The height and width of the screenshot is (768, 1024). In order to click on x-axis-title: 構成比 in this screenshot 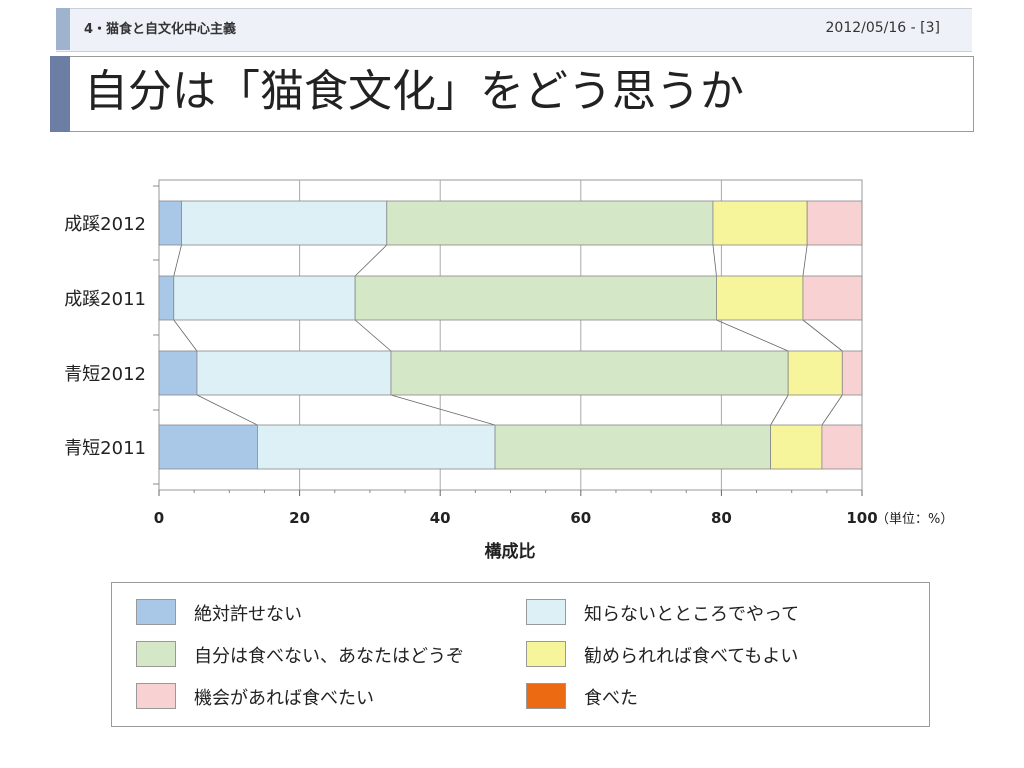, I will do `click(510, 551)`.